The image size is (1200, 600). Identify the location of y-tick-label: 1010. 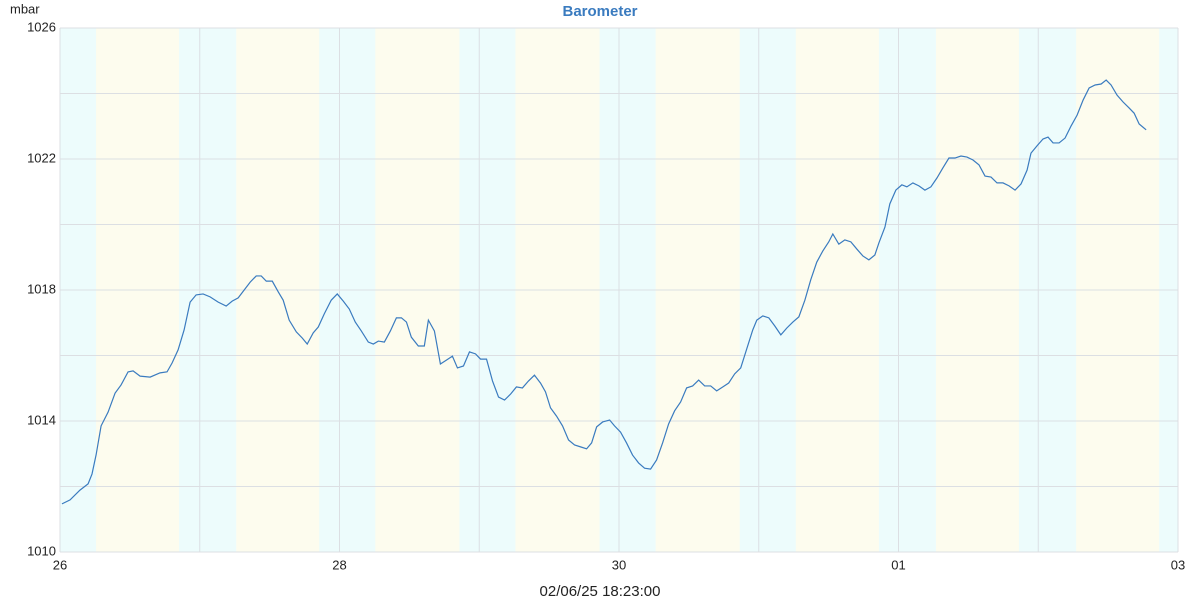
(41, 550).